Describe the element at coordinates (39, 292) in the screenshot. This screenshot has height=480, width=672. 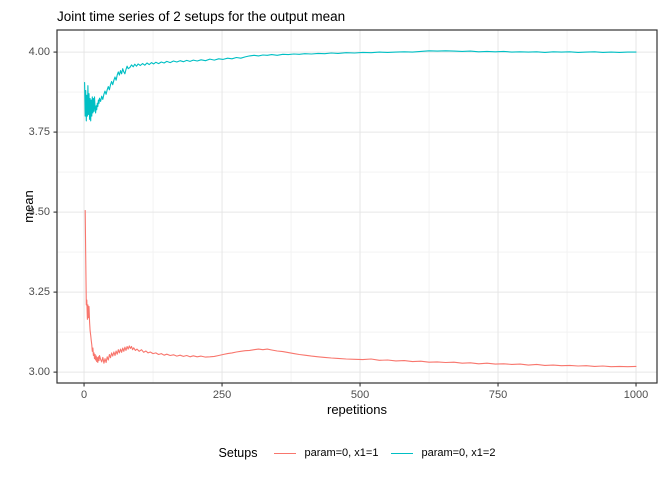
I see `y-tick-label: 3.25` at that location.